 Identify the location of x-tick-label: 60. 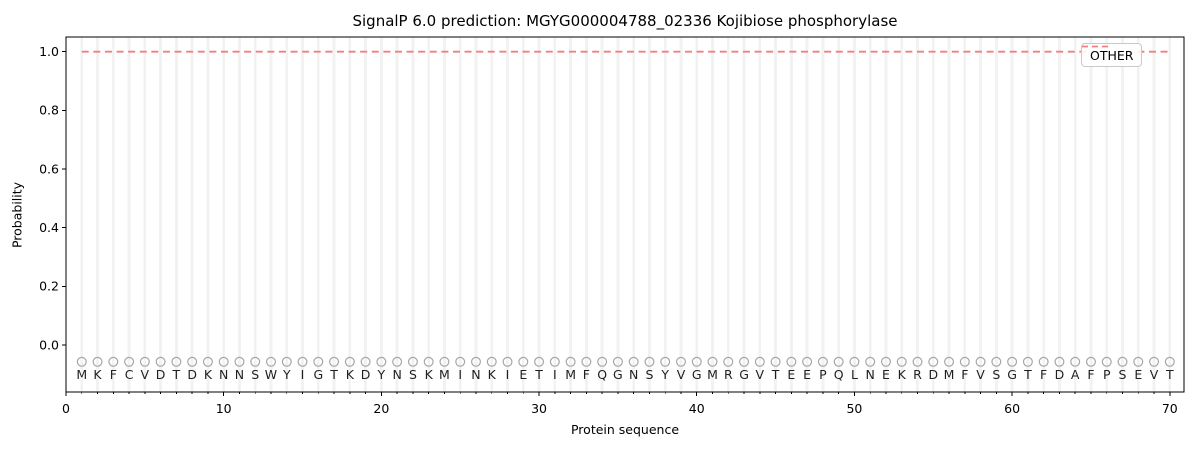
(1012, 408).